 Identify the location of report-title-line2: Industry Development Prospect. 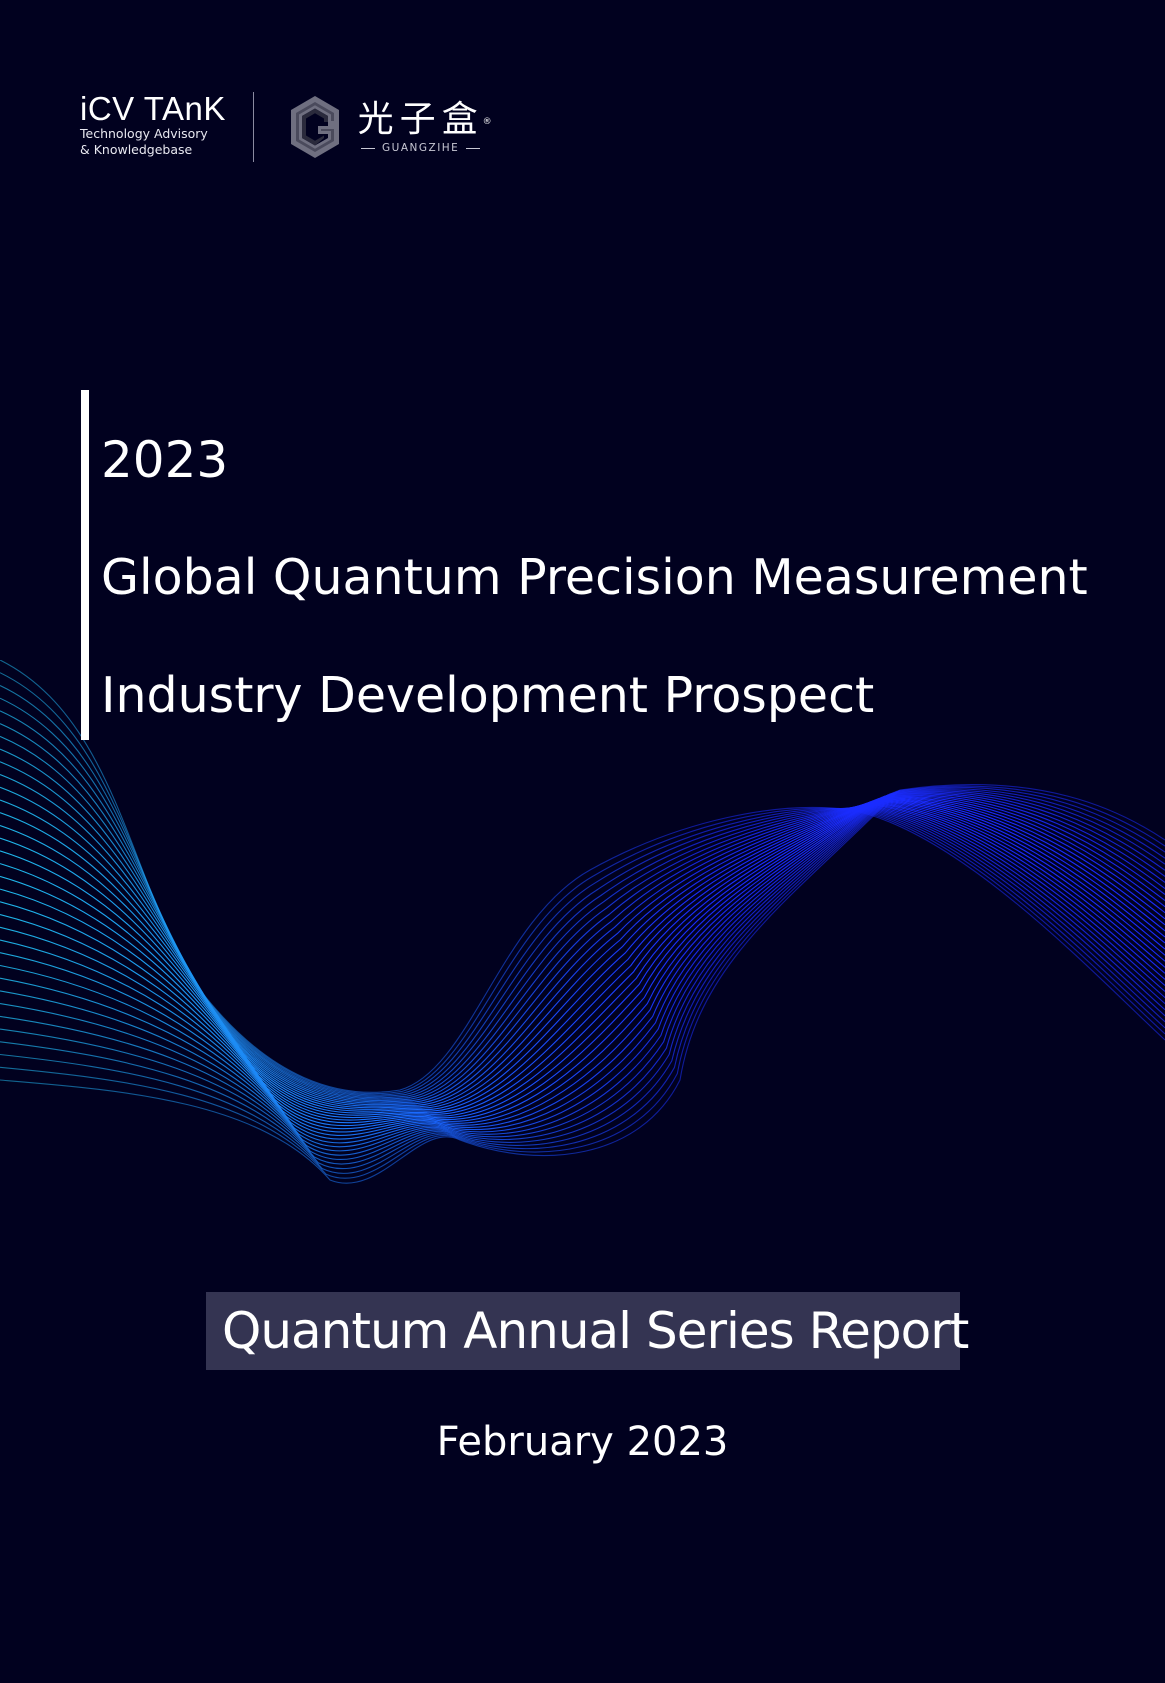
(488, 695).